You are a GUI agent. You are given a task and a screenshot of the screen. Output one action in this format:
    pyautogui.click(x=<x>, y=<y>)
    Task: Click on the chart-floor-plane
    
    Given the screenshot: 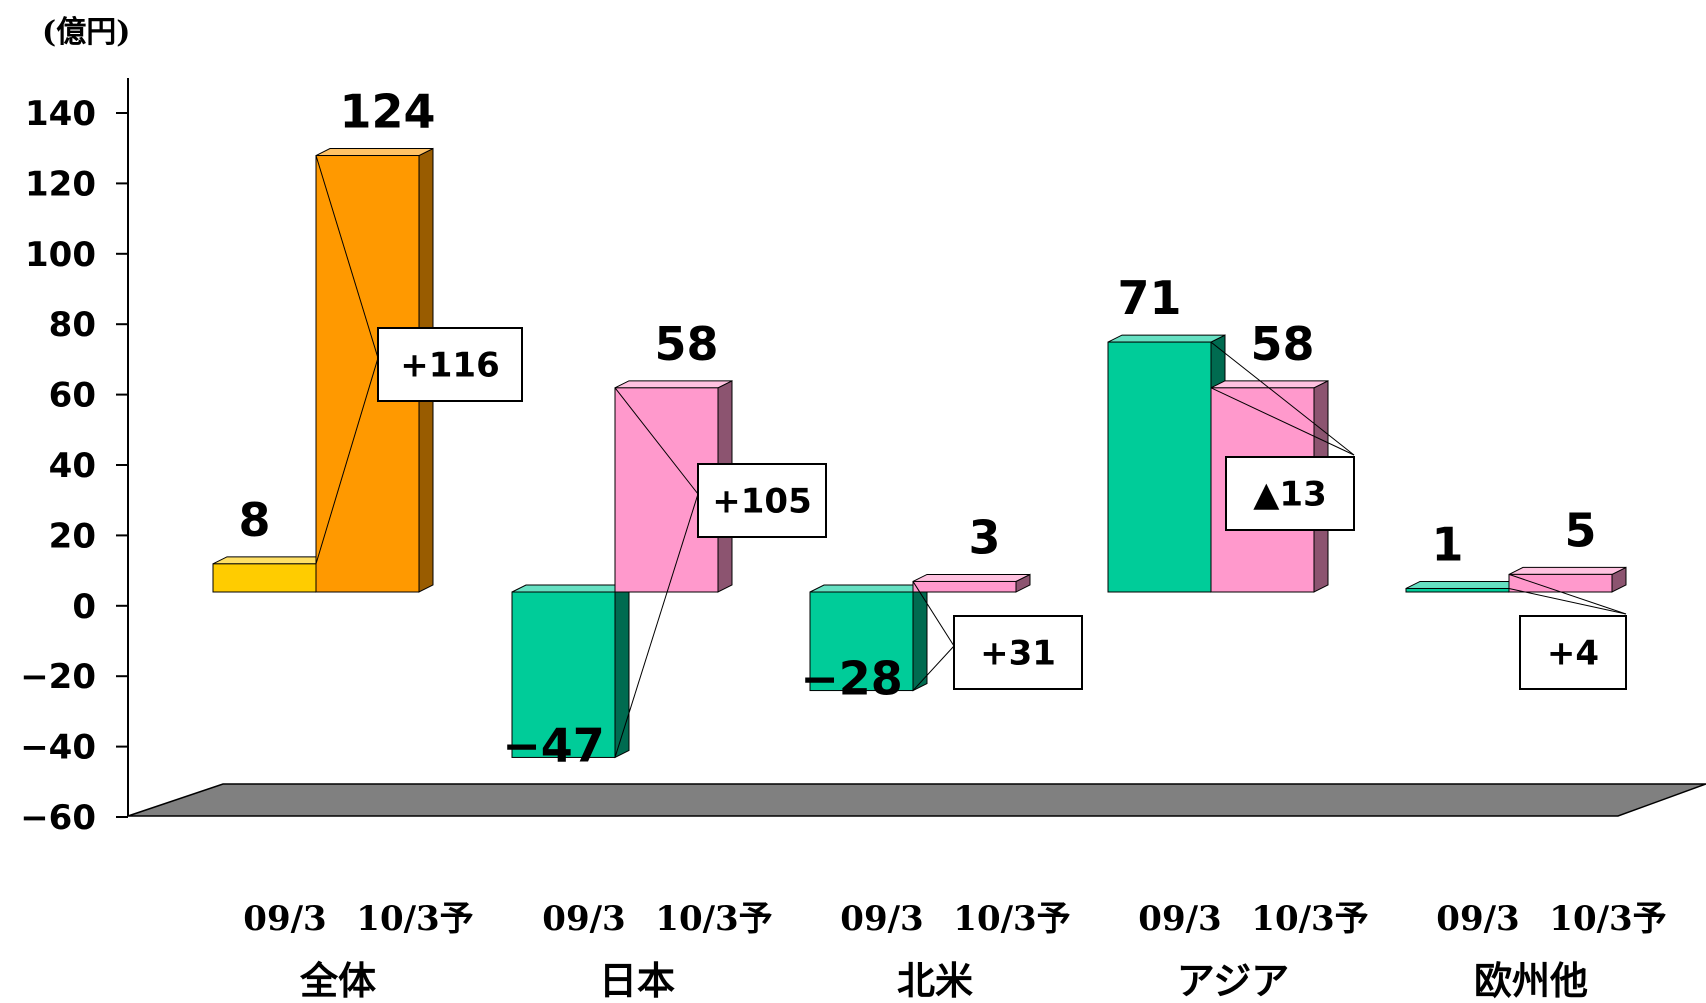 What is the action you would take?
    pyautogui.click(x=916, y=800)
    